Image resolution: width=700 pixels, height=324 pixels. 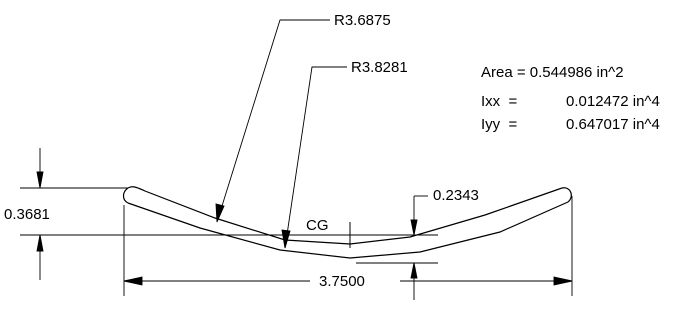 I want to click on cg-offset-lower-arrow, so click(x=414, y=270).